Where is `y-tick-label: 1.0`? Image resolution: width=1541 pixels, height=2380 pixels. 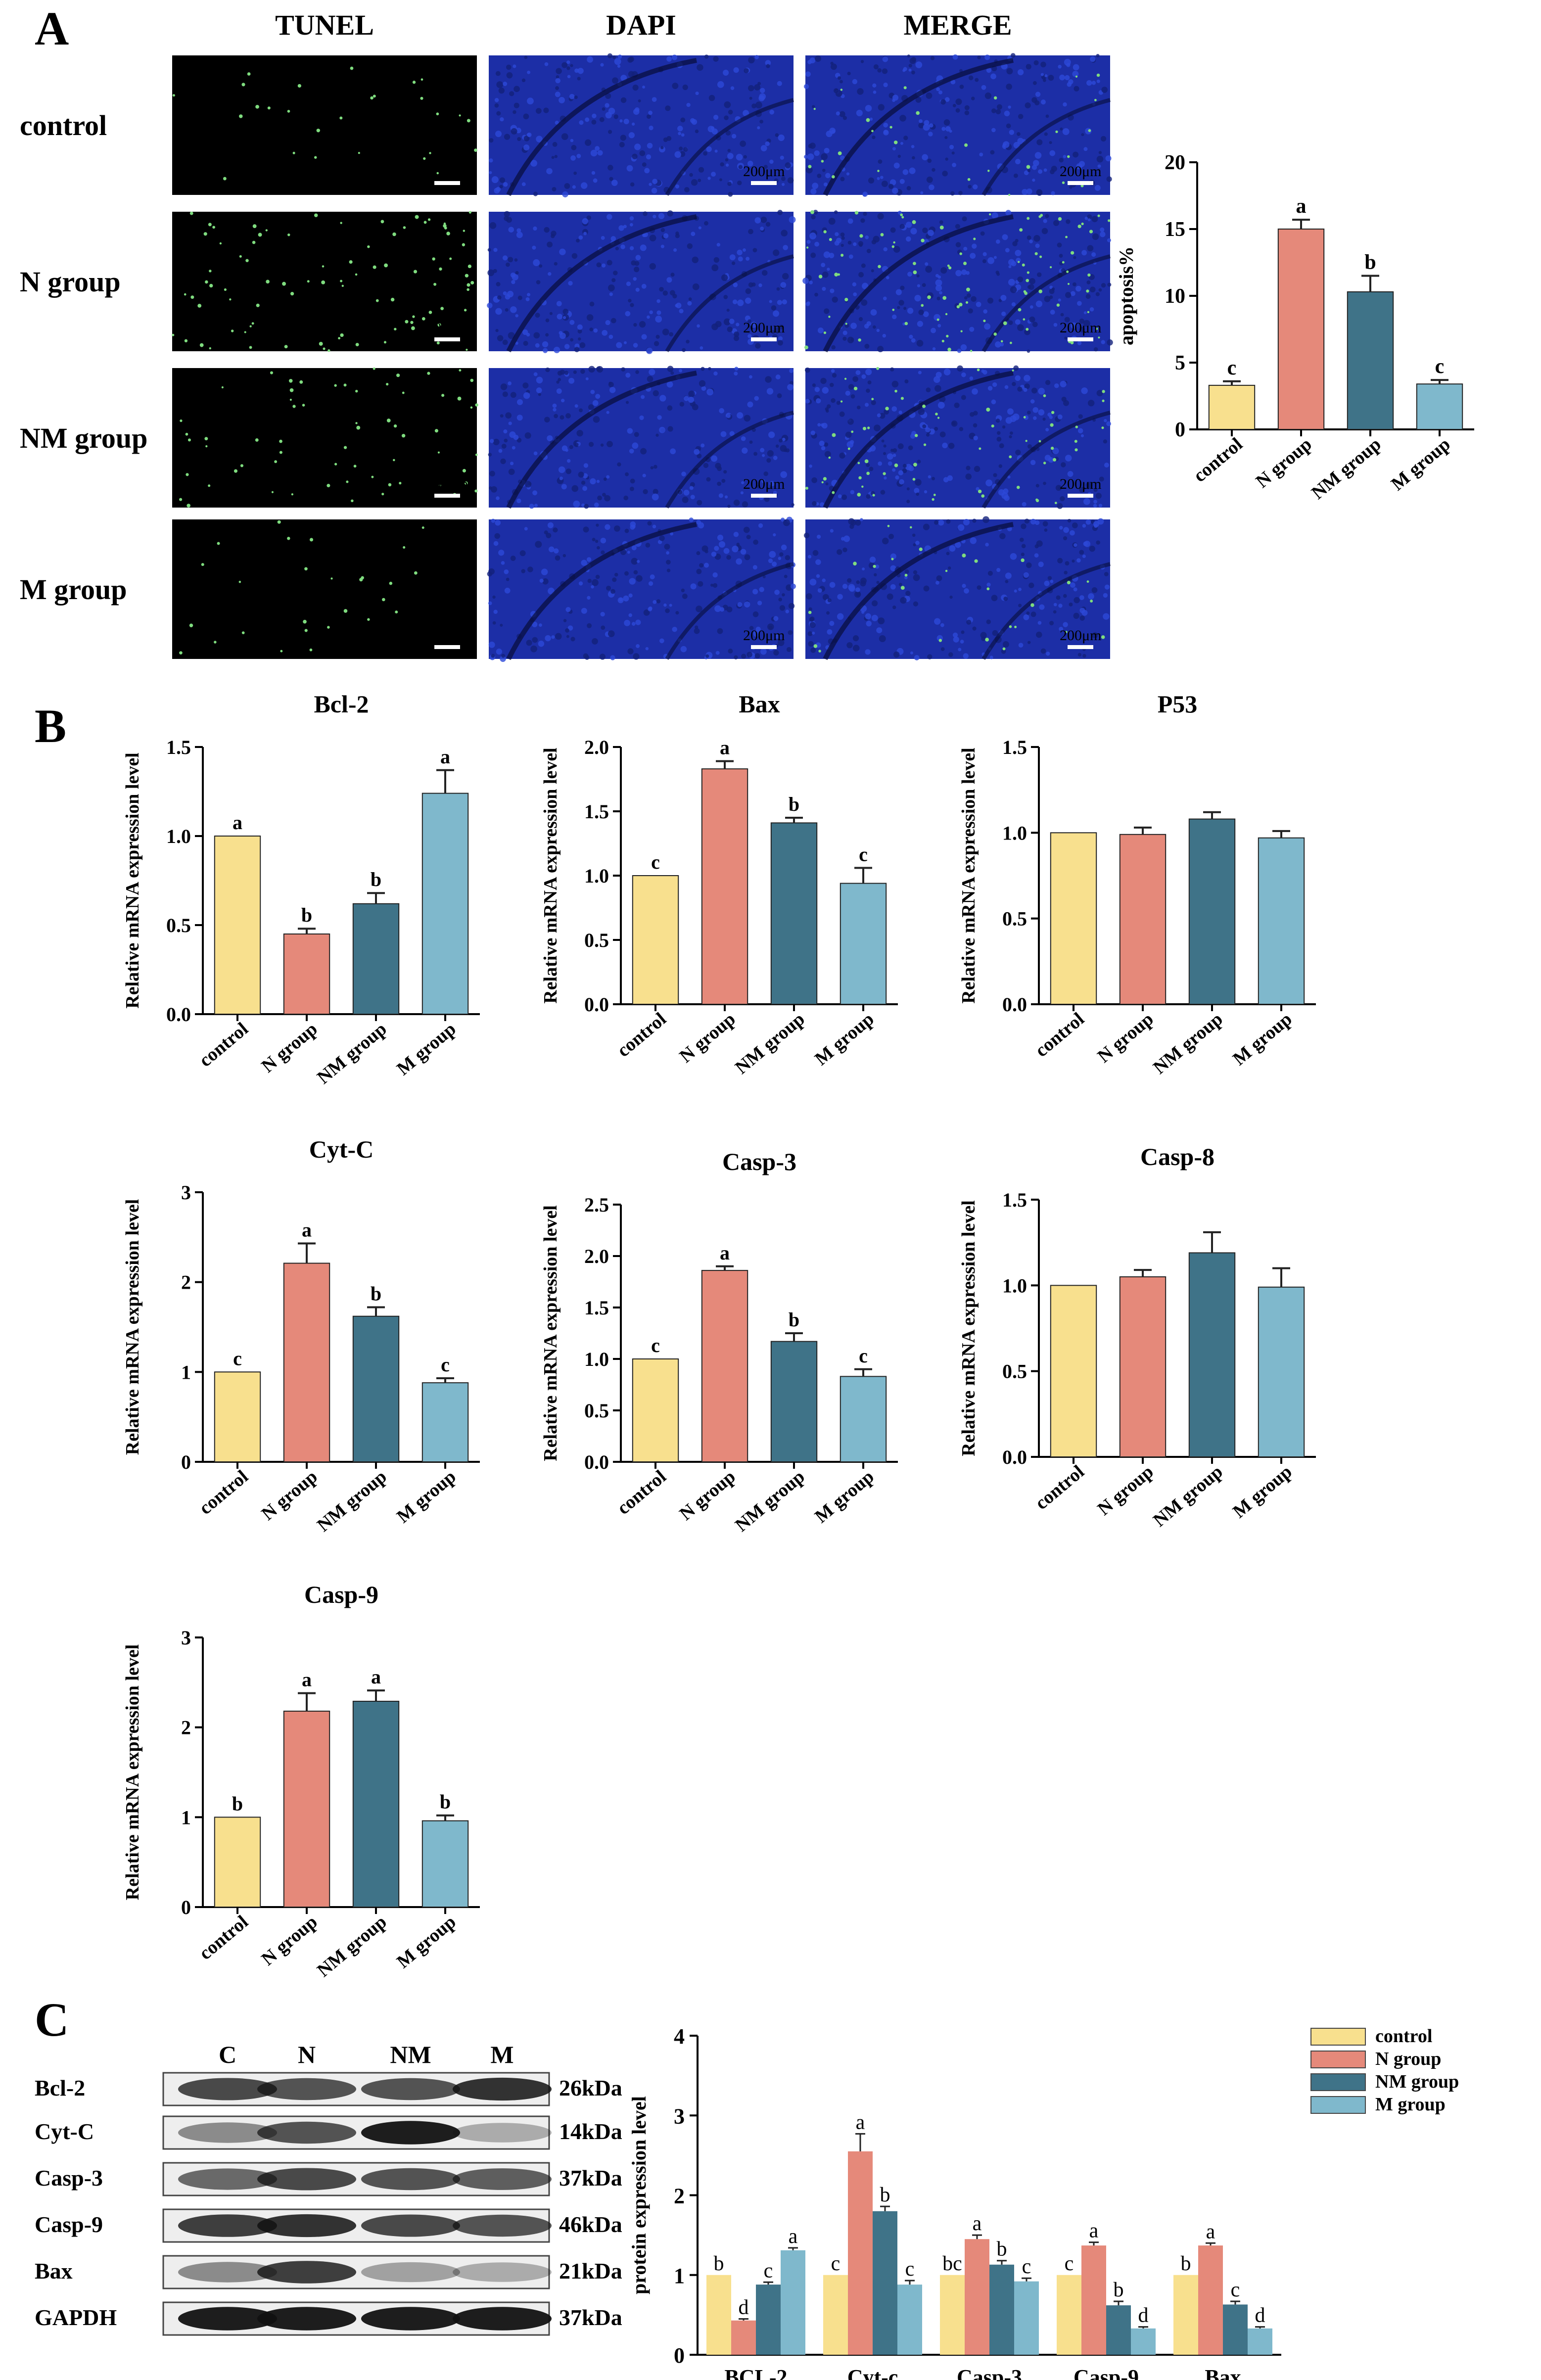
y-tick-label: 1.0 is located at coordinates (596, 876).